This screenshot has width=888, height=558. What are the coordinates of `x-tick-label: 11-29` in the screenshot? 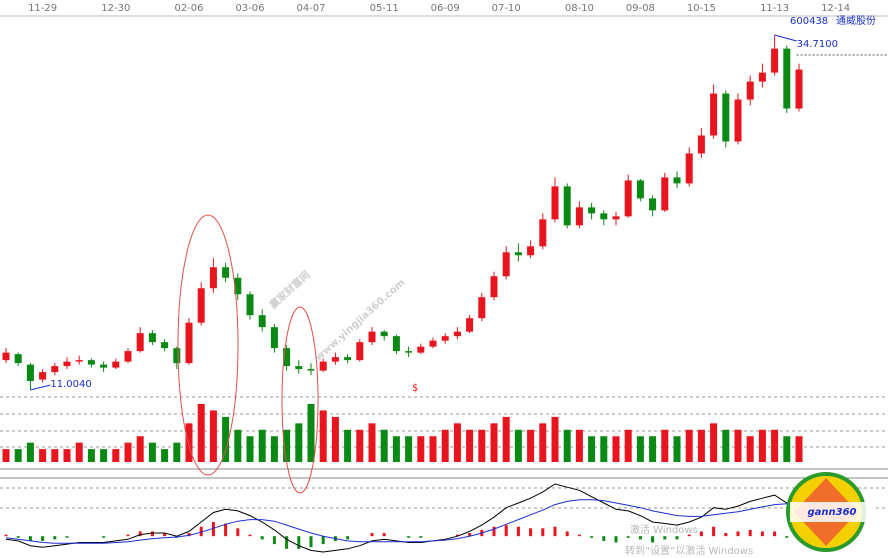 It's located at (42, 8).